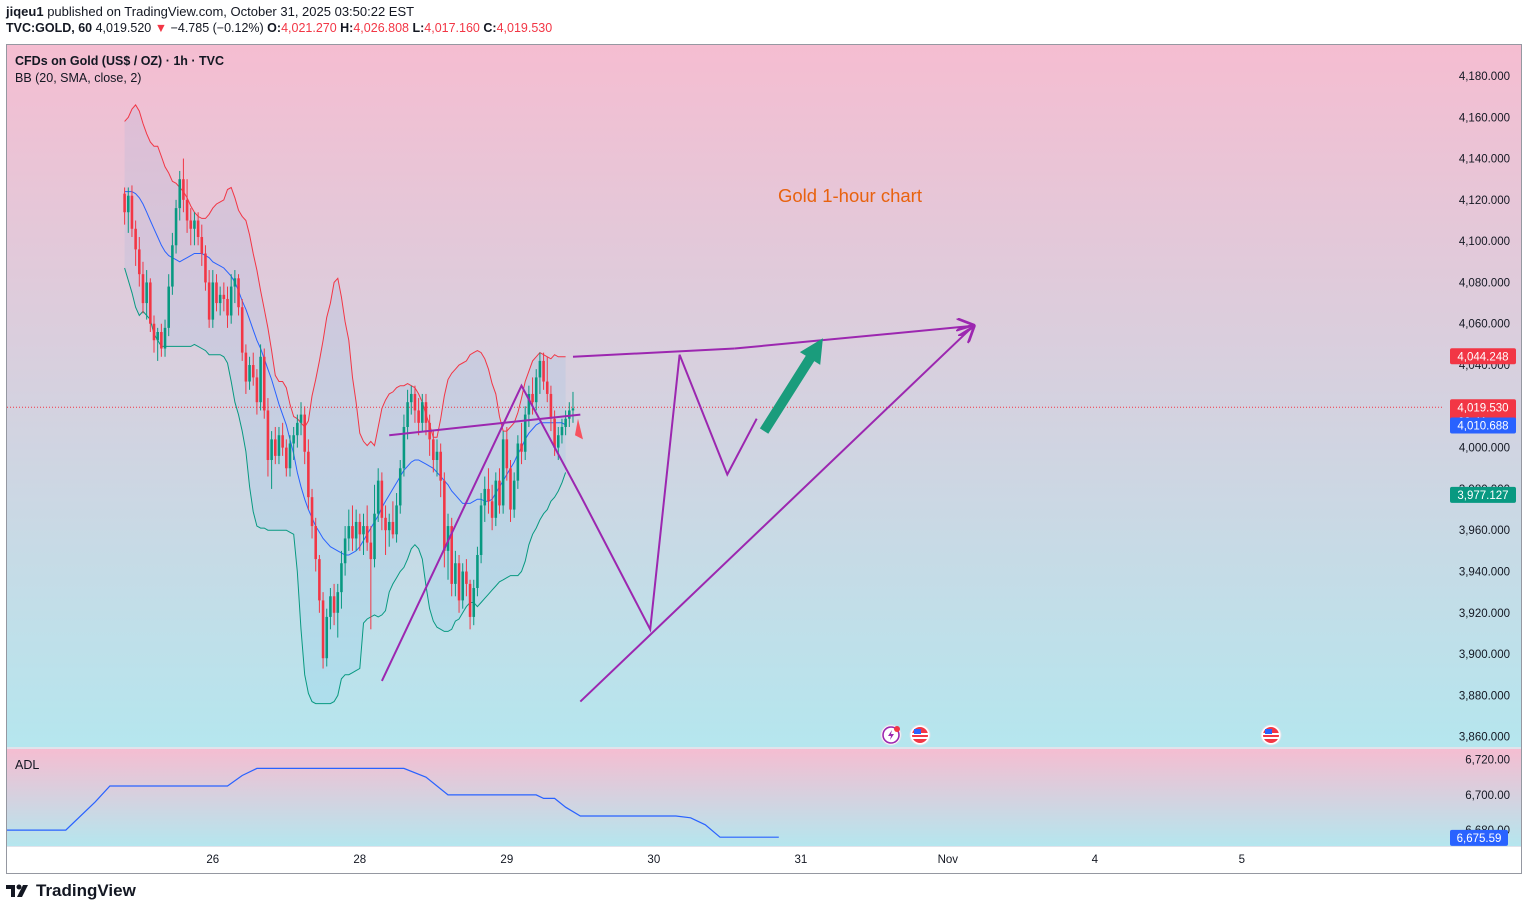  What do you see at coordinates (485, 425) in the screenshot?
I see `resistance-line` at bounding box center [485, 425].